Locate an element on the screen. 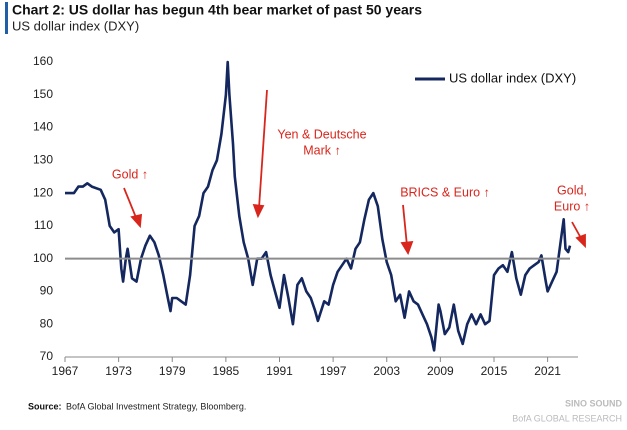  y-tick-label: 140 is located at coordinates (43, 127).